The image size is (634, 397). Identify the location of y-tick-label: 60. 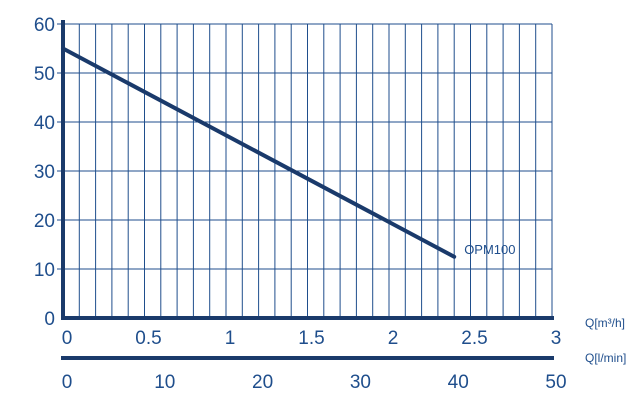
(44, 25).